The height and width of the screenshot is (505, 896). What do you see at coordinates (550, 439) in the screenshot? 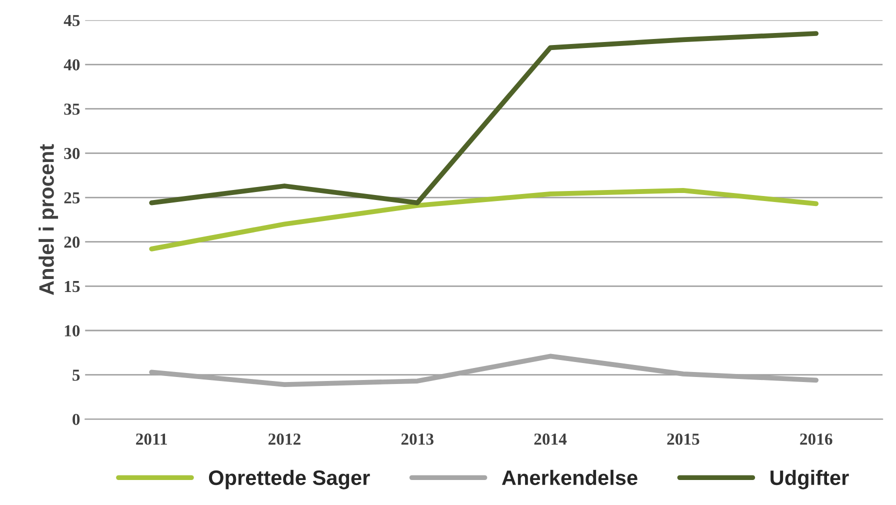
I see `x-tick-label: 2014` at bounding box center [550, 439].